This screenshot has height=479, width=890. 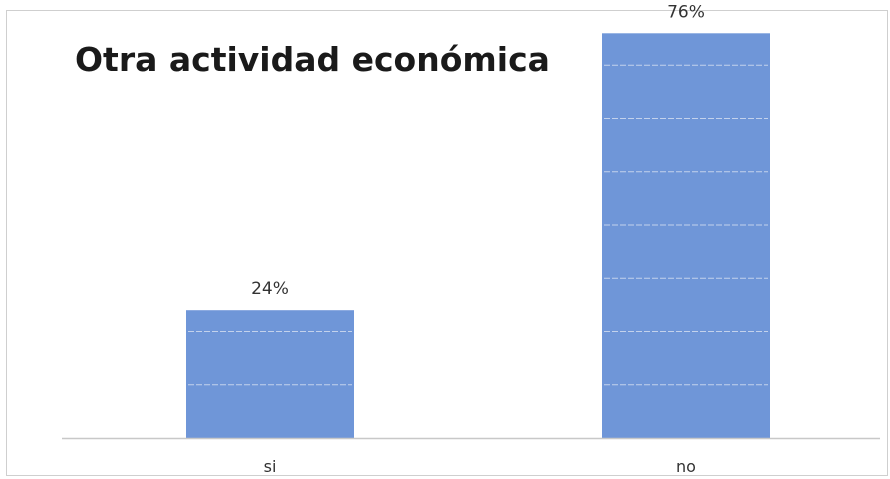 I want to click on data-label-no: 76%, so click(x=686, y=12).